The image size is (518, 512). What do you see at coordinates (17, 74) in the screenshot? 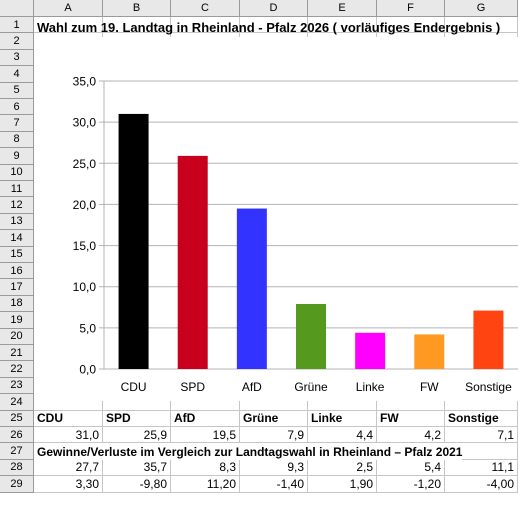
I see `row-header-4: 4` at bounding box center [17, 74].